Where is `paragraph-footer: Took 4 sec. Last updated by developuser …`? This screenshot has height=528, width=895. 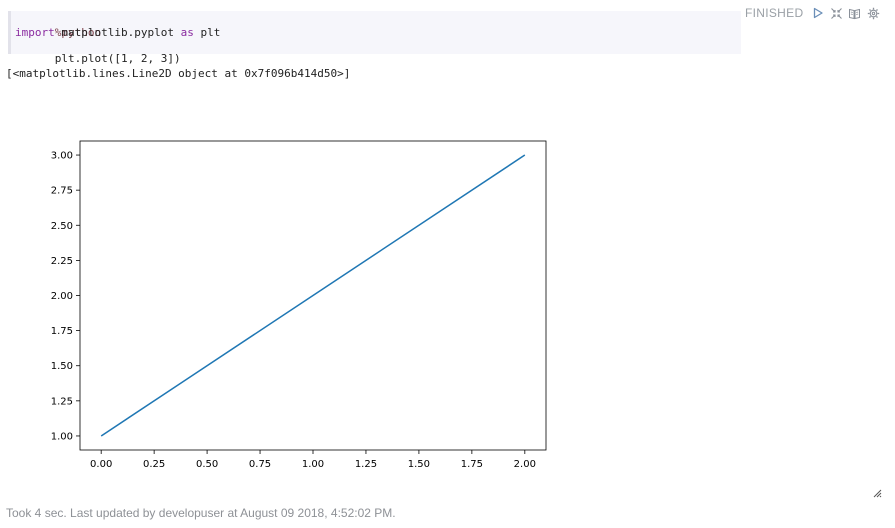
paragraph-footer: Took 4 sec. Last updated by developuser … is located at coordinates (201, 513).